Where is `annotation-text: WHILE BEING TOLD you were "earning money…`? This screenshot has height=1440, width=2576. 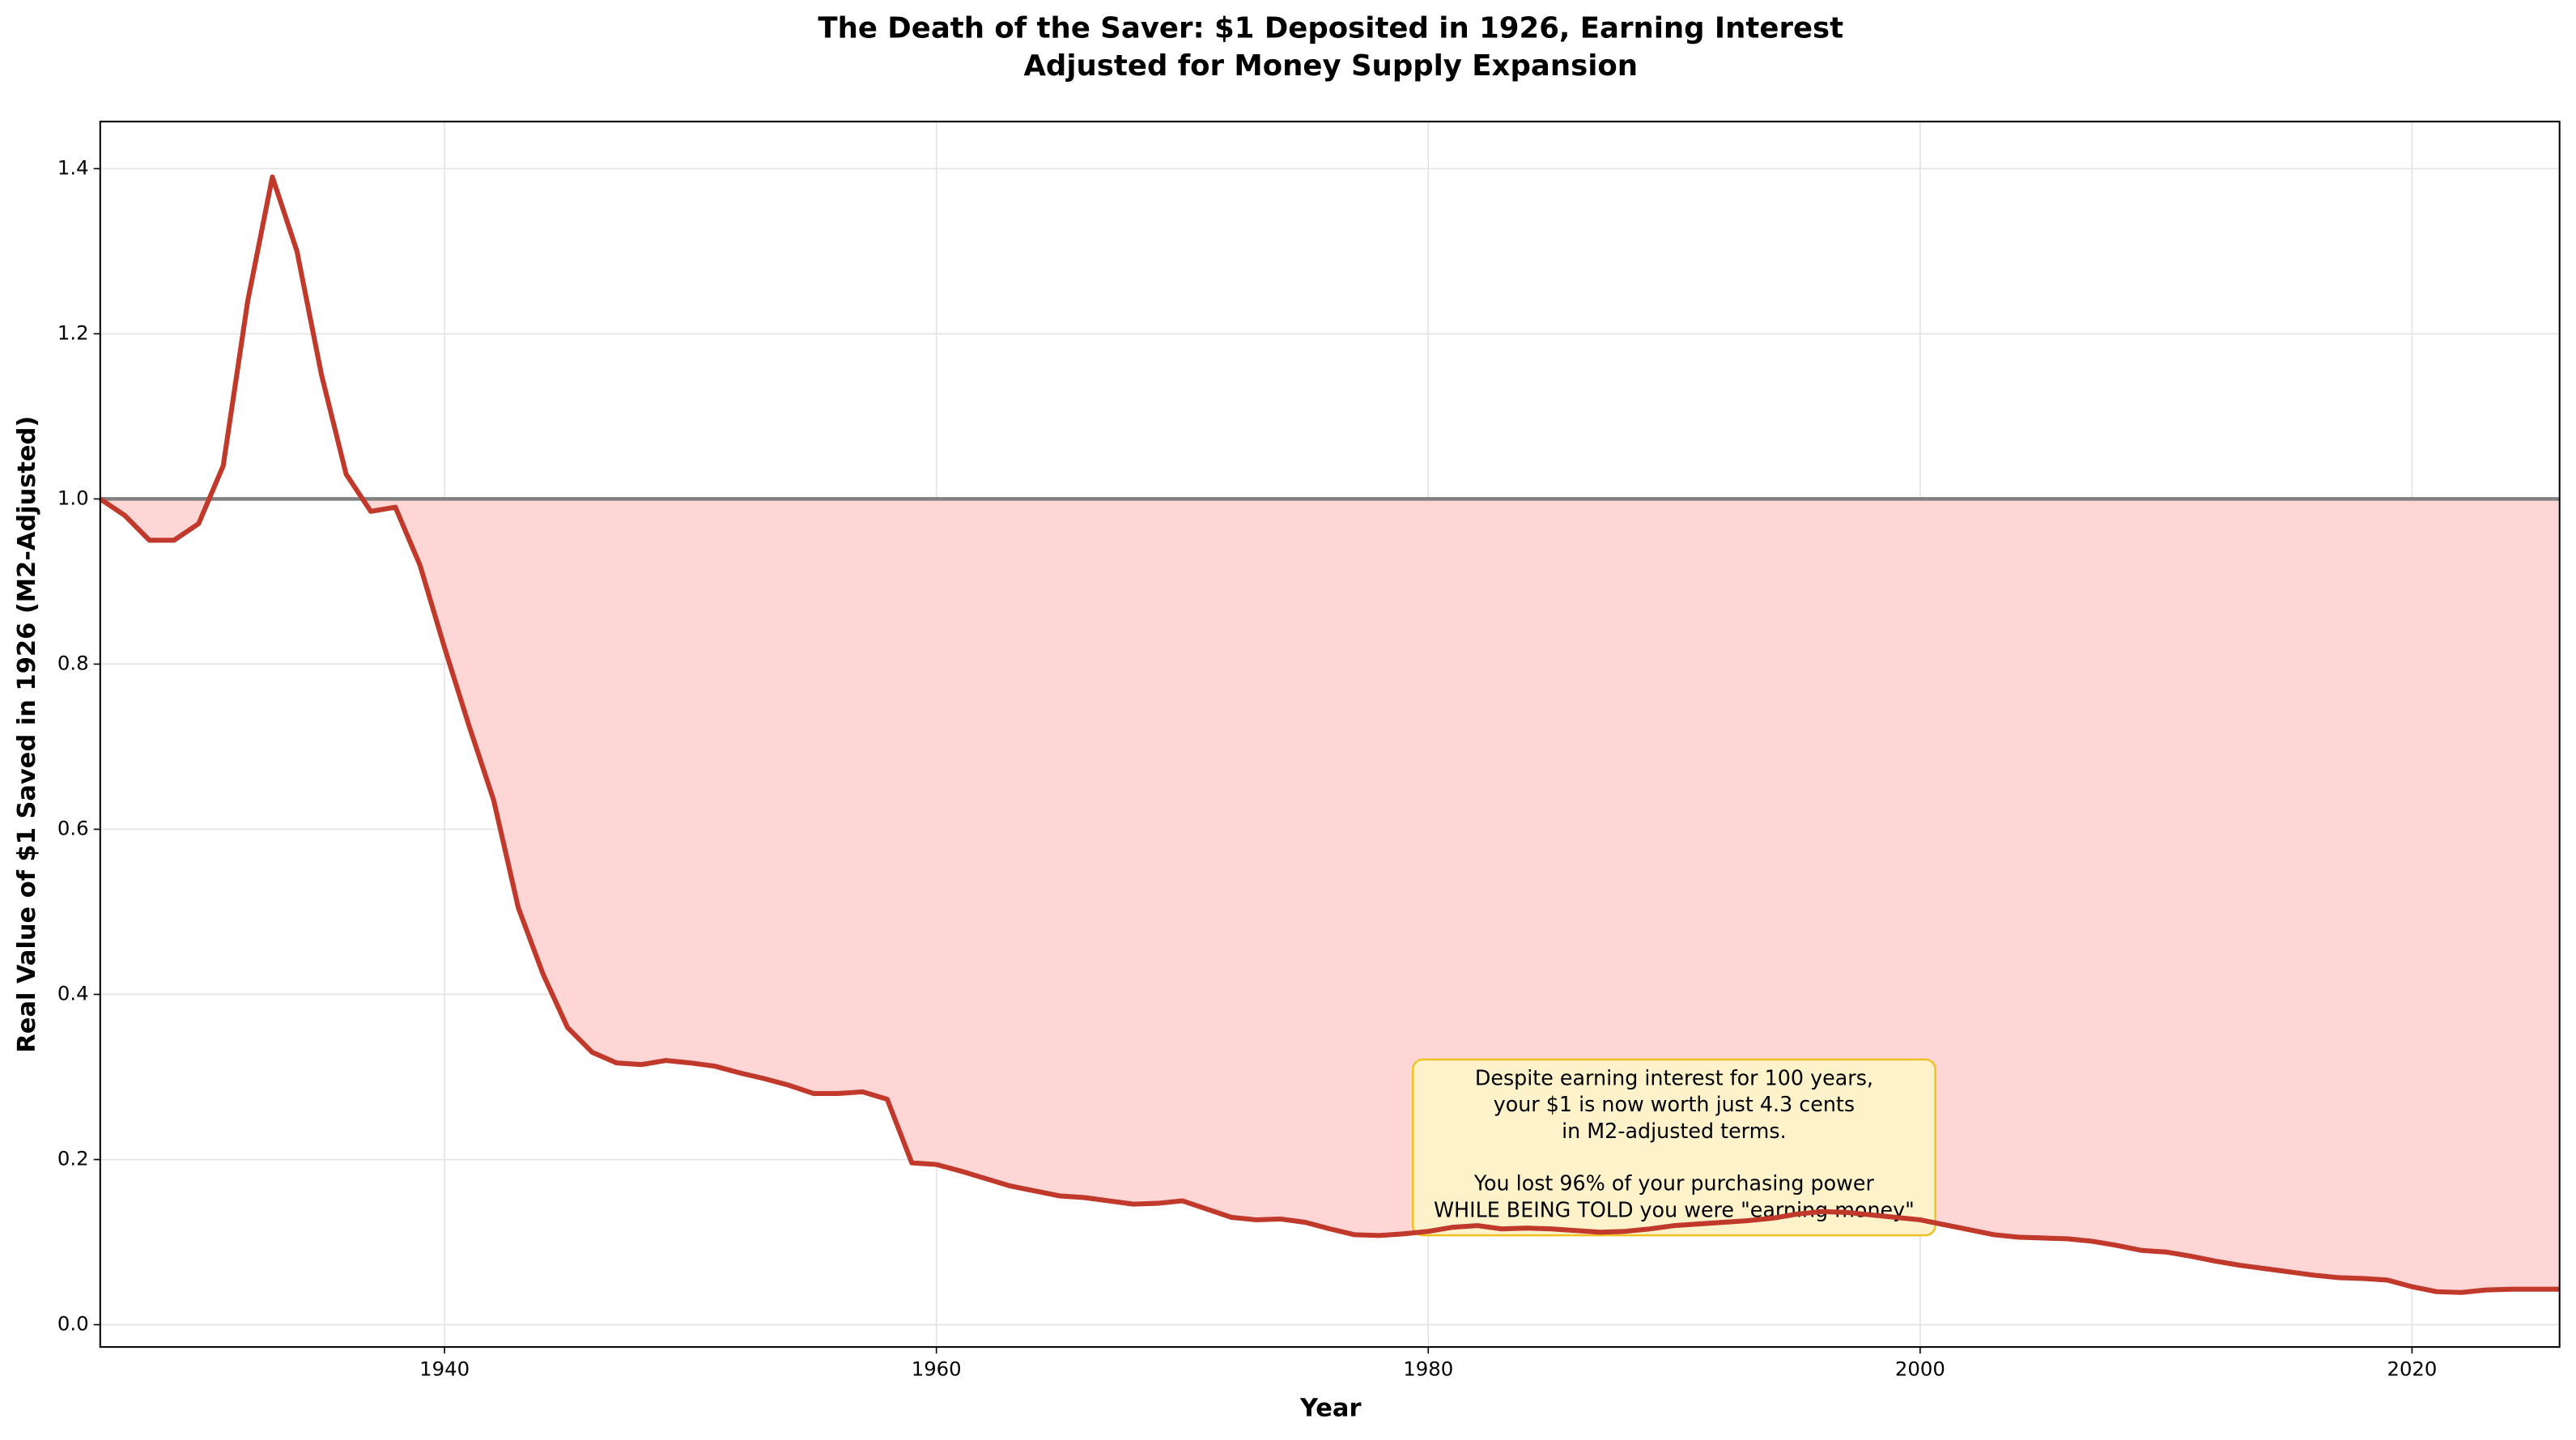
annotation-text: WHILE BEING TOLD you were "earning money… is located at coordinates (1674, 1209).